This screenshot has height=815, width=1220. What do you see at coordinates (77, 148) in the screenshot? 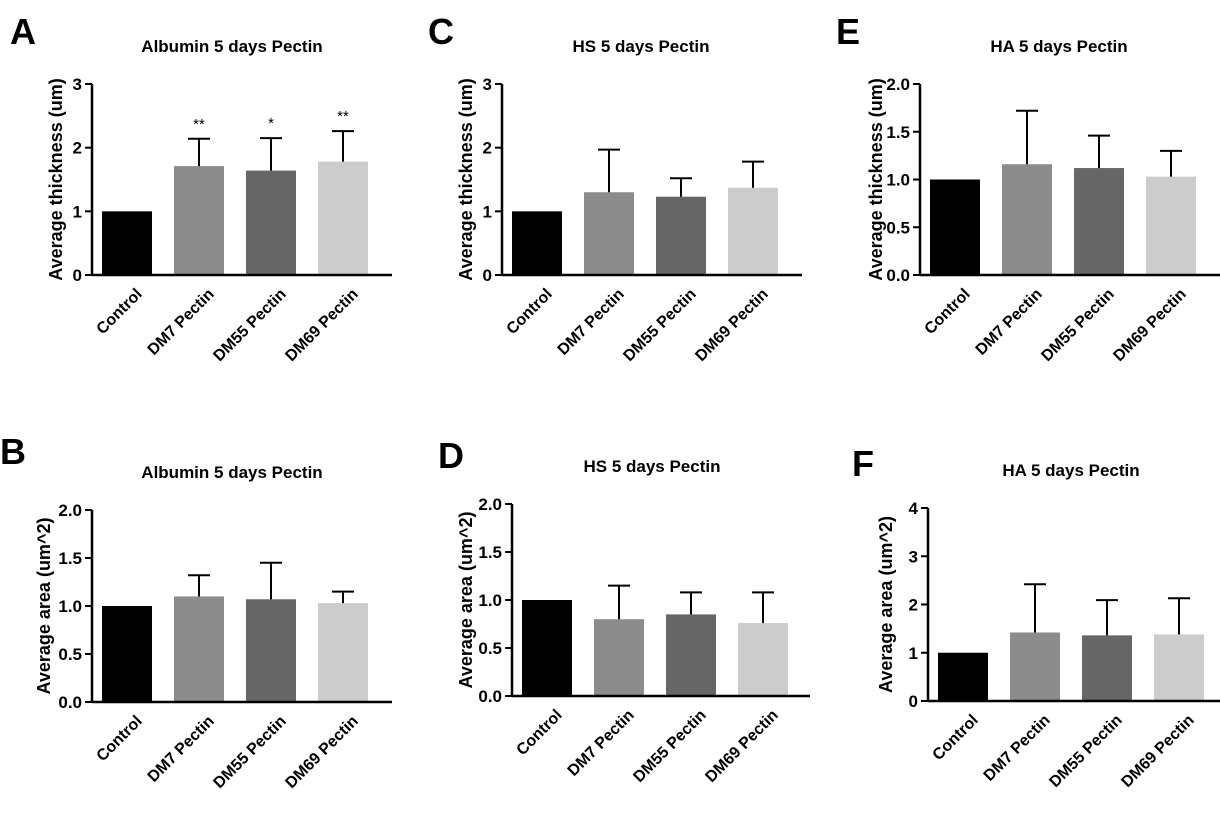
I see `y-tick-label-2: 2` at bounding box center [77, 148].